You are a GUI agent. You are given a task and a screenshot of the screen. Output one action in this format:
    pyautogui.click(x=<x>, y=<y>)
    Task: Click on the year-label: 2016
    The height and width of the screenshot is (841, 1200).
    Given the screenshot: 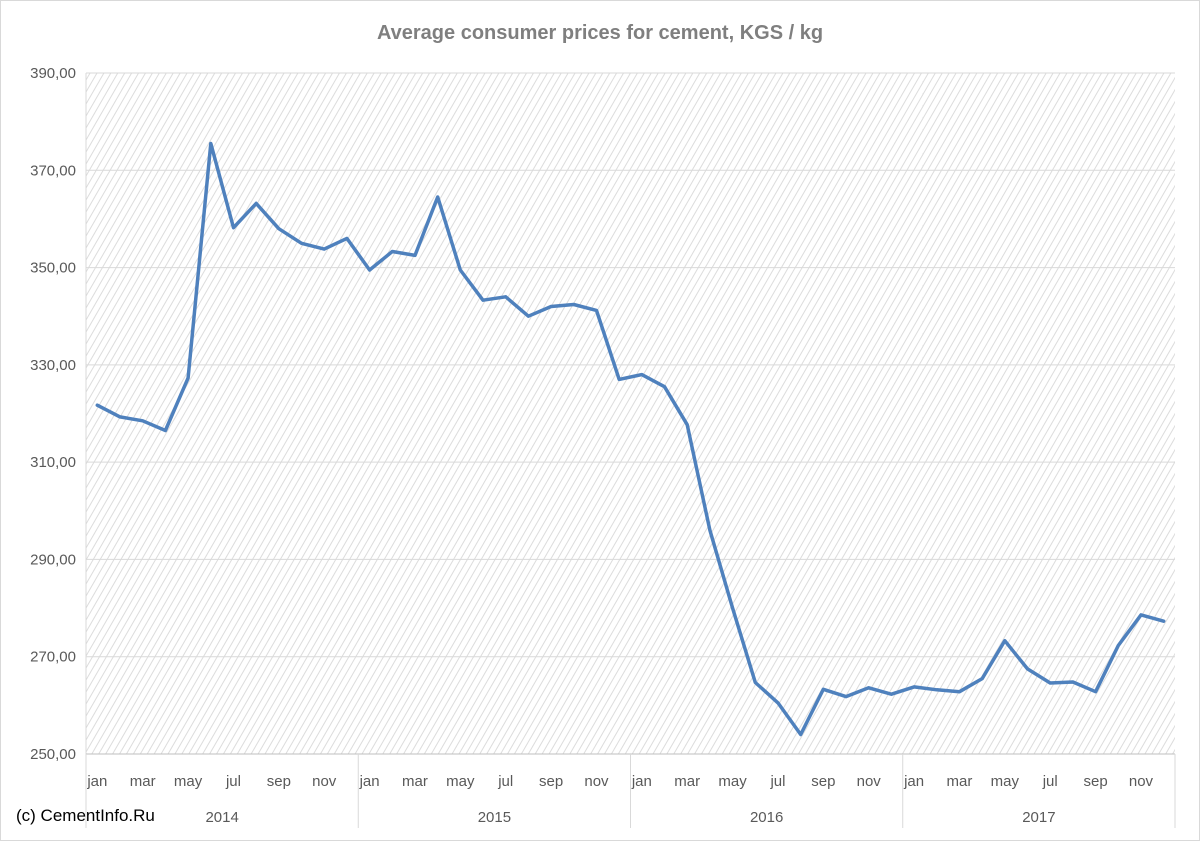 What is the action you would take?
    pyautogui.click(x=766, y=817)
    